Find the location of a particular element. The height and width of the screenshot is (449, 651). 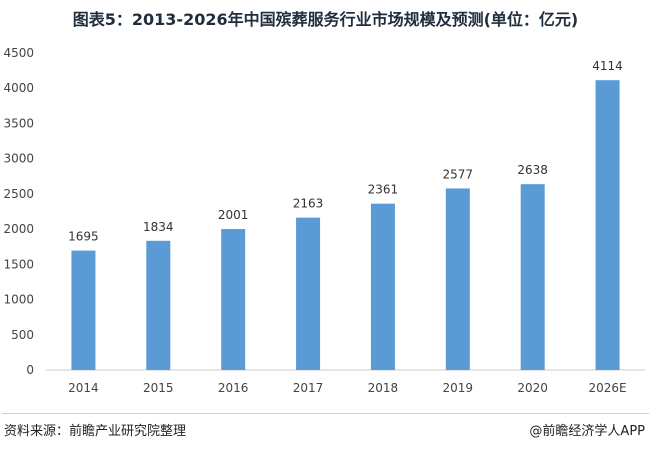

data-label-2026E: 4114 is located at coordinates (607, 66).